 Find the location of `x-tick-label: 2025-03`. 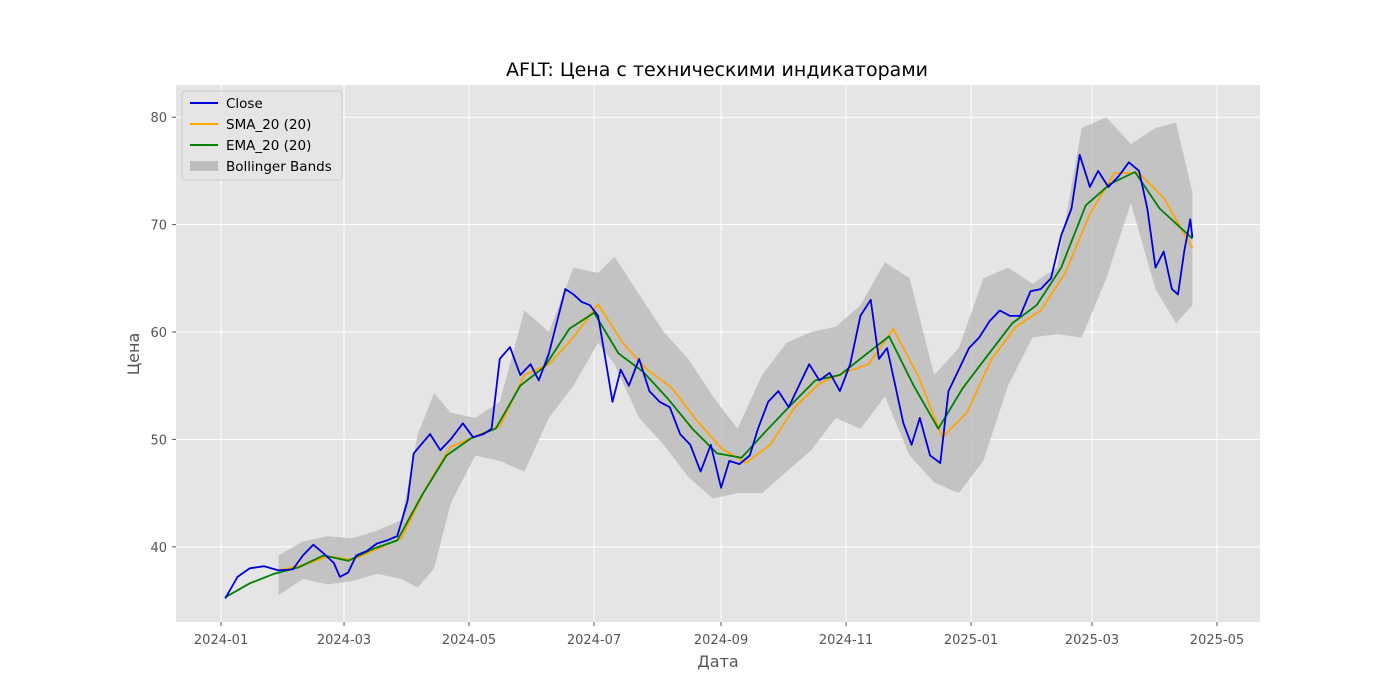

x-tick-label: 2025-03 is located at coordinates (1092, 640).